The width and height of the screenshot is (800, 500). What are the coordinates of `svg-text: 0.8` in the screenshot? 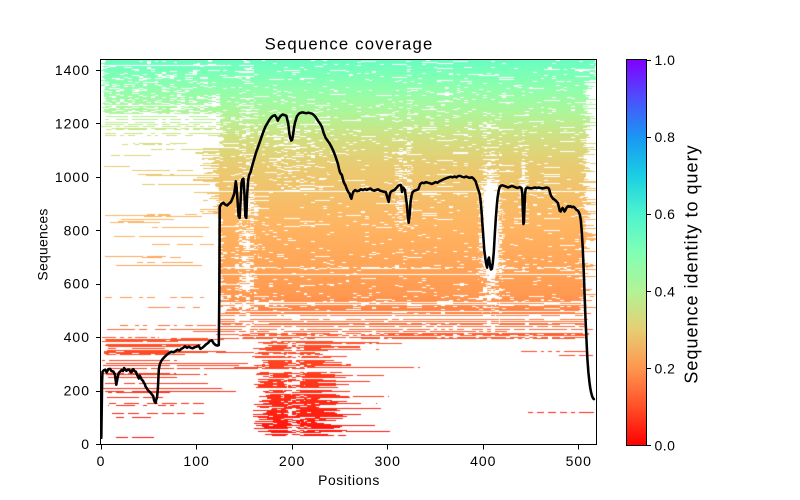 It's located at (665, 137).